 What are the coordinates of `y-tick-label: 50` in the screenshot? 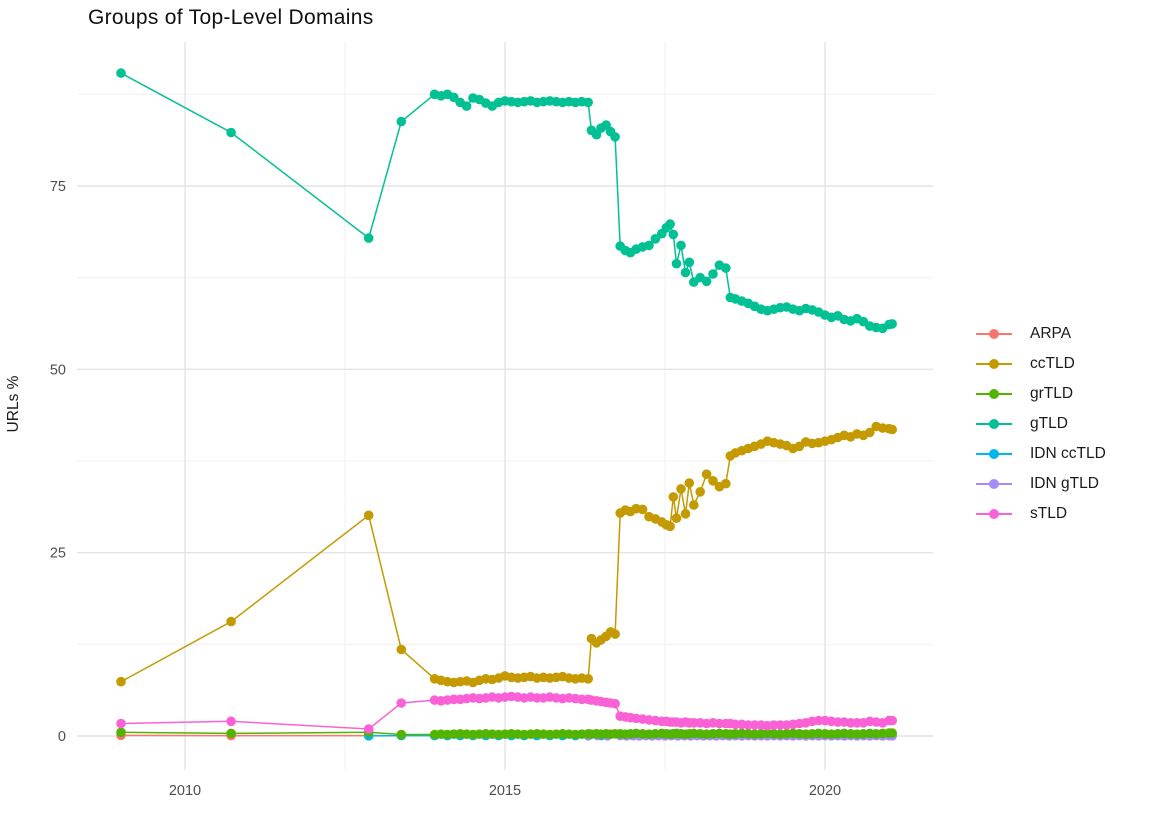 It's located at (58, 370).